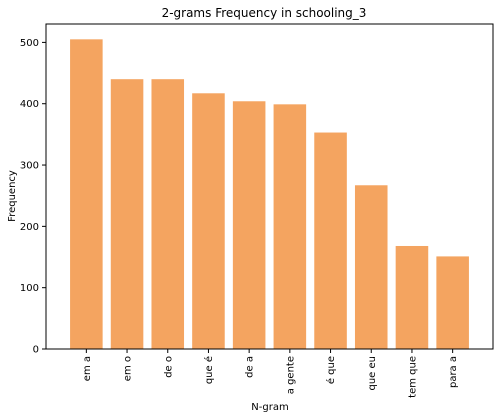 The height and width of the screenshot is (419, 500). What do you see at coordinates (12, 196) in the screenshot?
I see `y-axis-label: Frequency` at bounding box center [12, 196].